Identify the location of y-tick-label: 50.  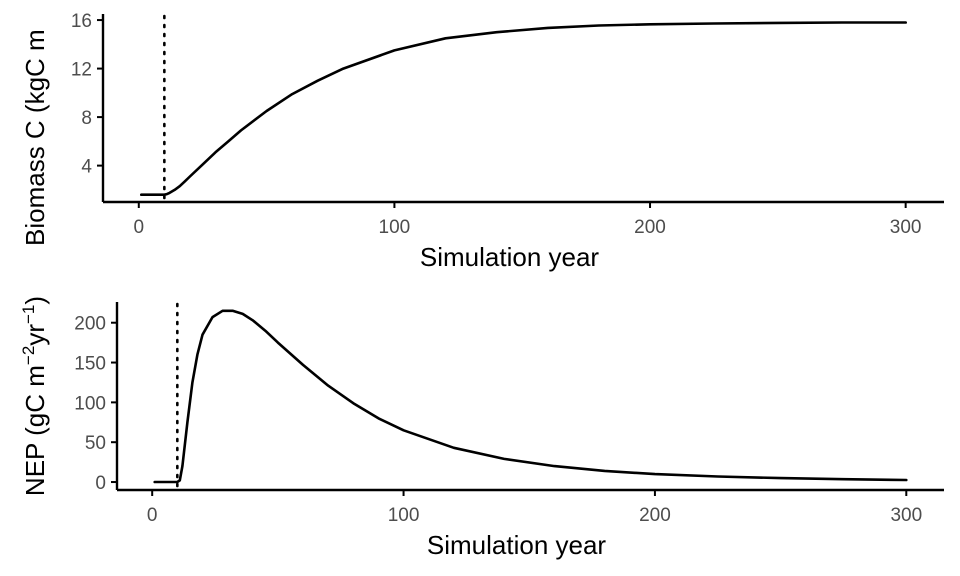
(95, 443).